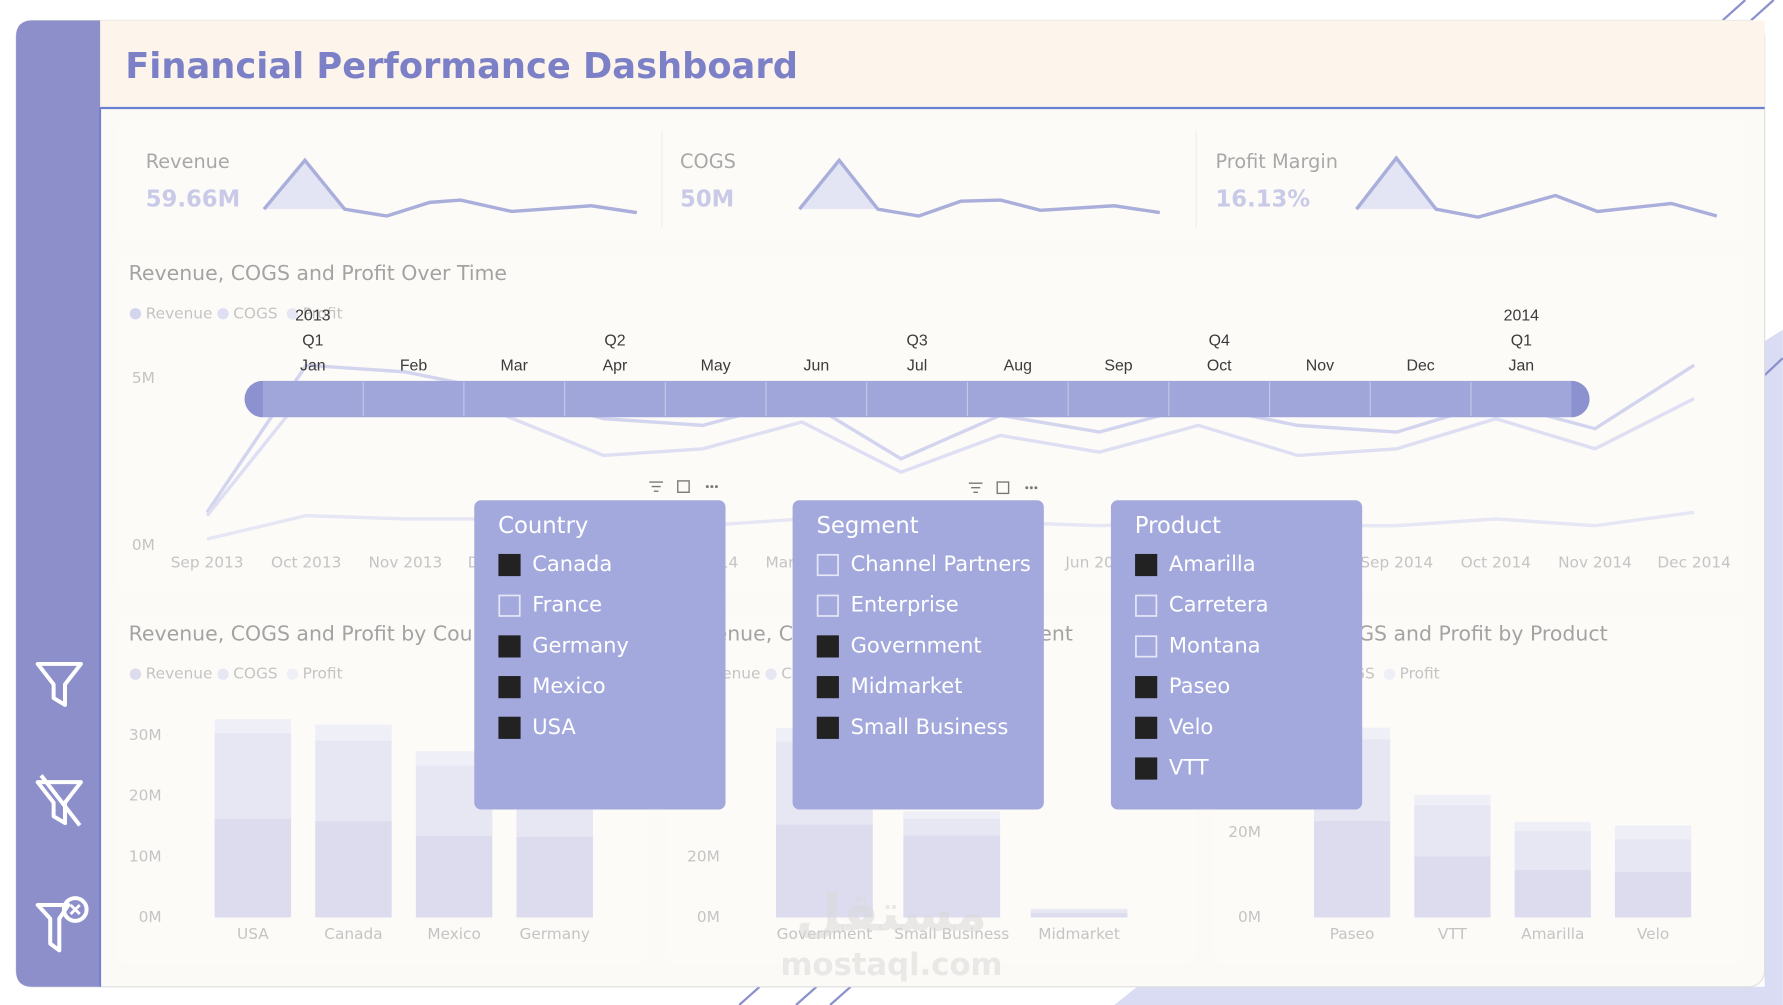  What do you see at coordinates (1212, 563) in the screenshot?
I see `slicer-item: Amarilla` at bounding box center [1212, 563].